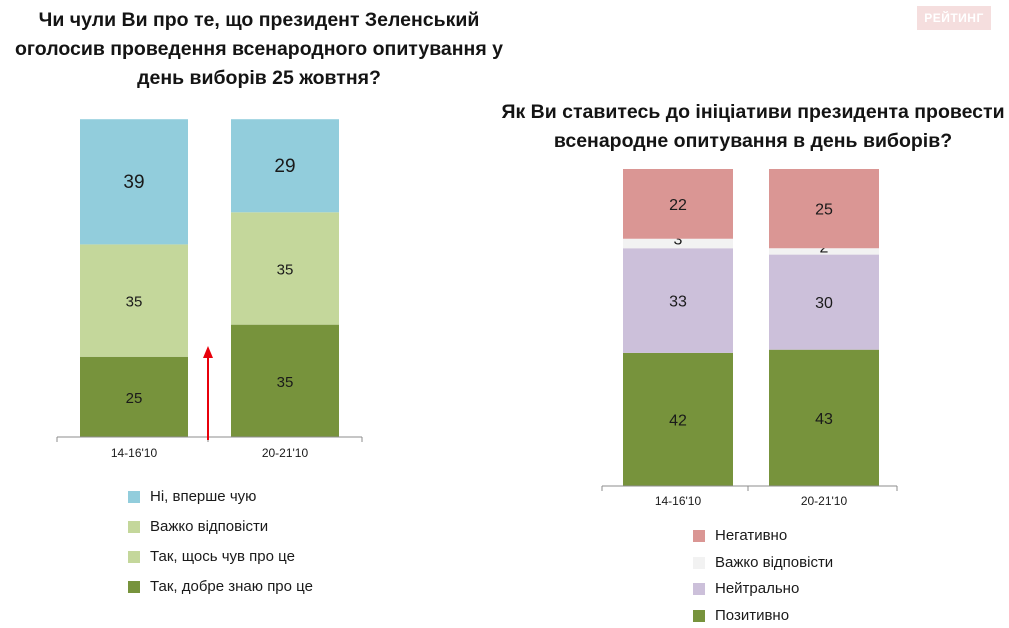 This screenshot has width=1009, height=628. What do you see at coordinates (208, 352) in the screenshot?
I see `red-arrow-head` at bounding box center [208, 352].